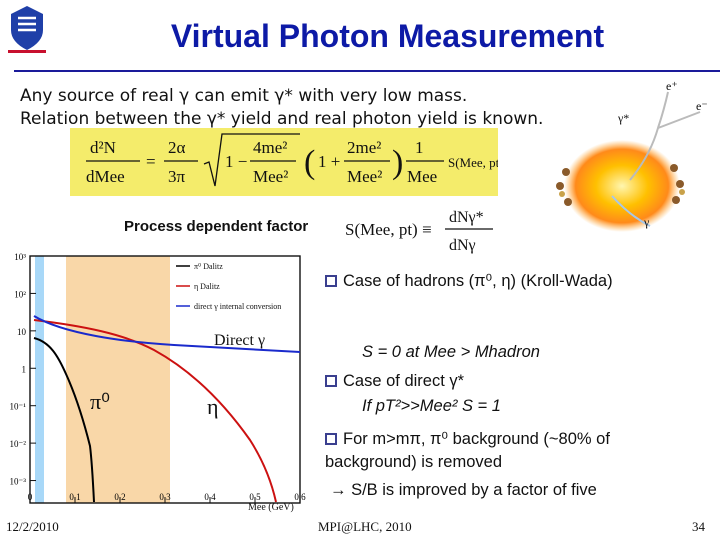 The height and width of the screenshot is (540, 720). I want to click on x-tick-label: 0.1, so click(74, 497).